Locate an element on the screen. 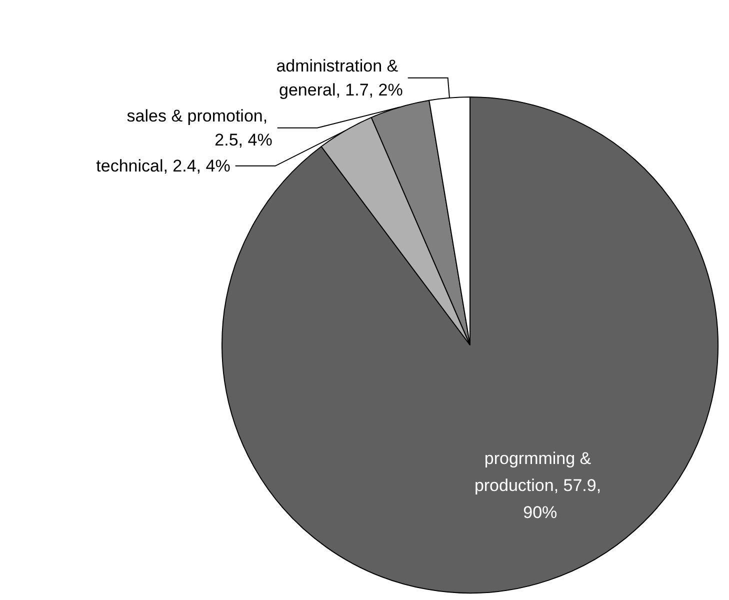  slice-label: administration & general, 1.7, 2% is located at coordinates (339, 78).